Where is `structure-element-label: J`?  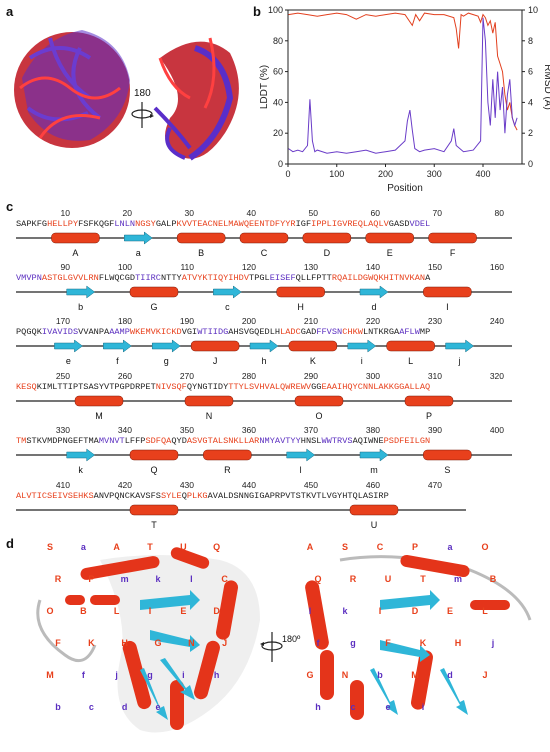
structure-element-label: J is located at coordinates (224, 643).